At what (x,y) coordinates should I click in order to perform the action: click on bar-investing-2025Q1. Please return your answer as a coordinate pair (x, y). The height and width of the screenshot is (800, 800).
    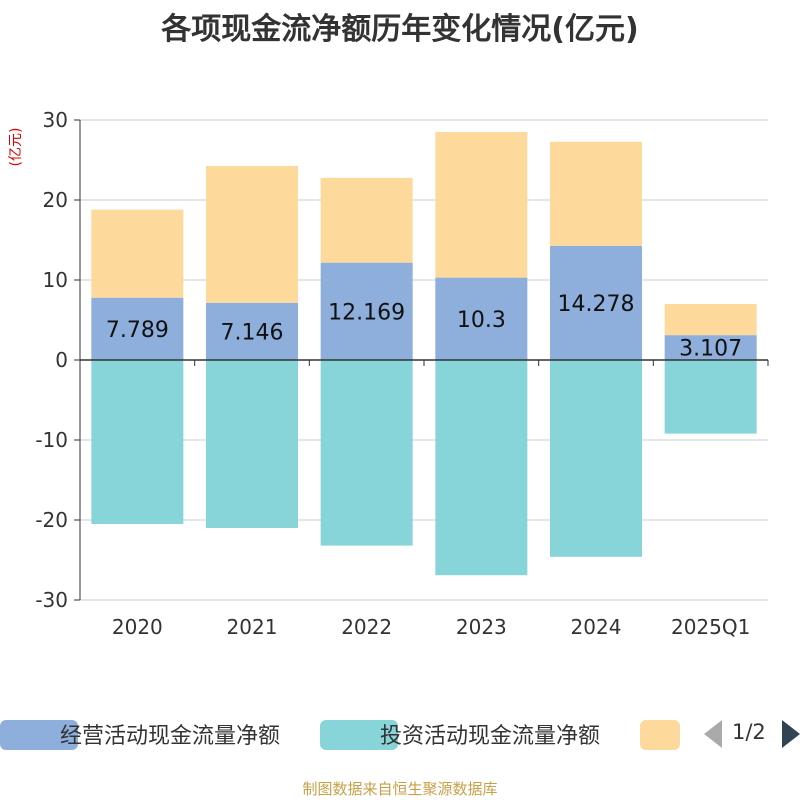
    Looking at the image, I should click on (710, 397).